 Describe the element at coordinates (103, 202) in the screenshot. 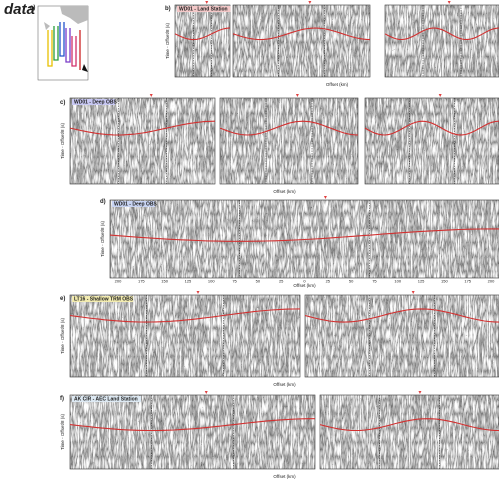

I see `panel-label: d)` at that location.